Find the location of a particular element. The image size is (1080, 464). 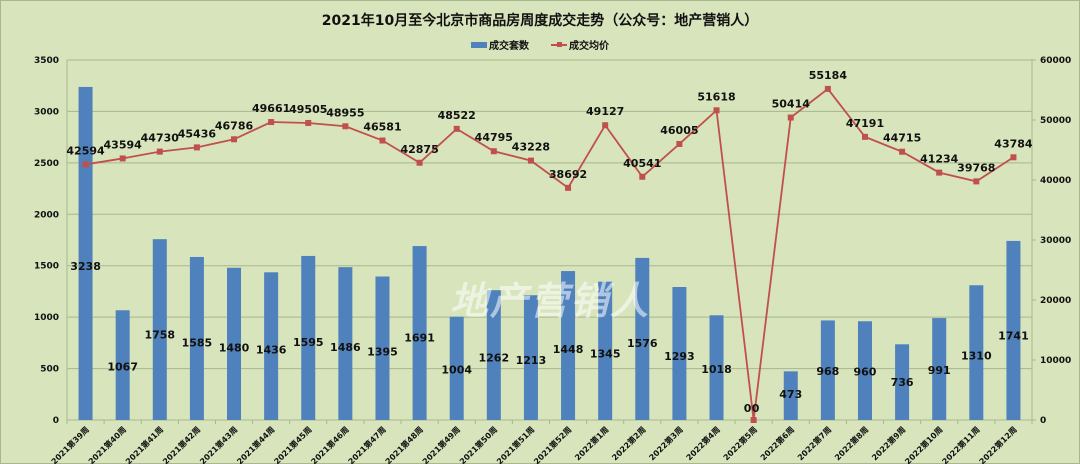

right-axis-tick: 0 is located at coordinates (1043, 421).